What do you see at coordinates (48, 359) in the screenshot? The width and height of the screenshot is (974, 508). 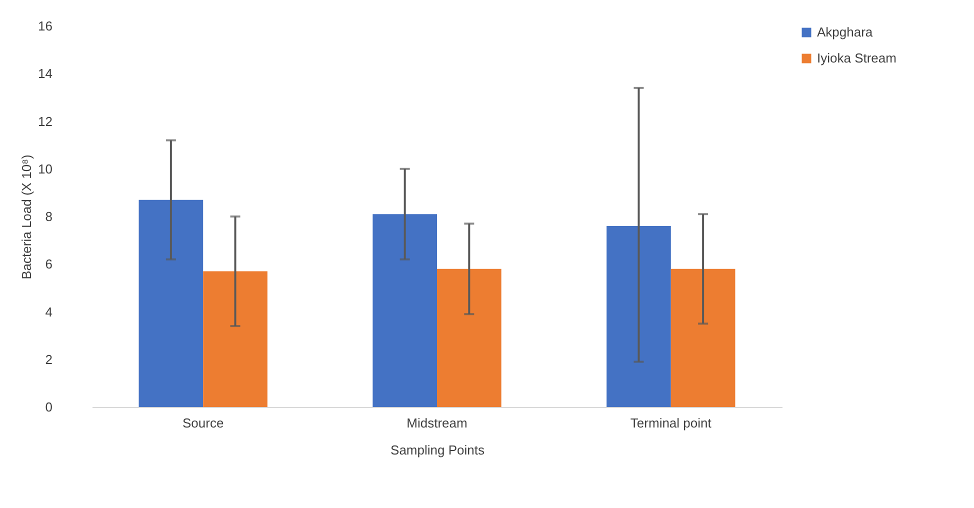 I see `y-tick-label: 2` at bounding box center [48, 359].